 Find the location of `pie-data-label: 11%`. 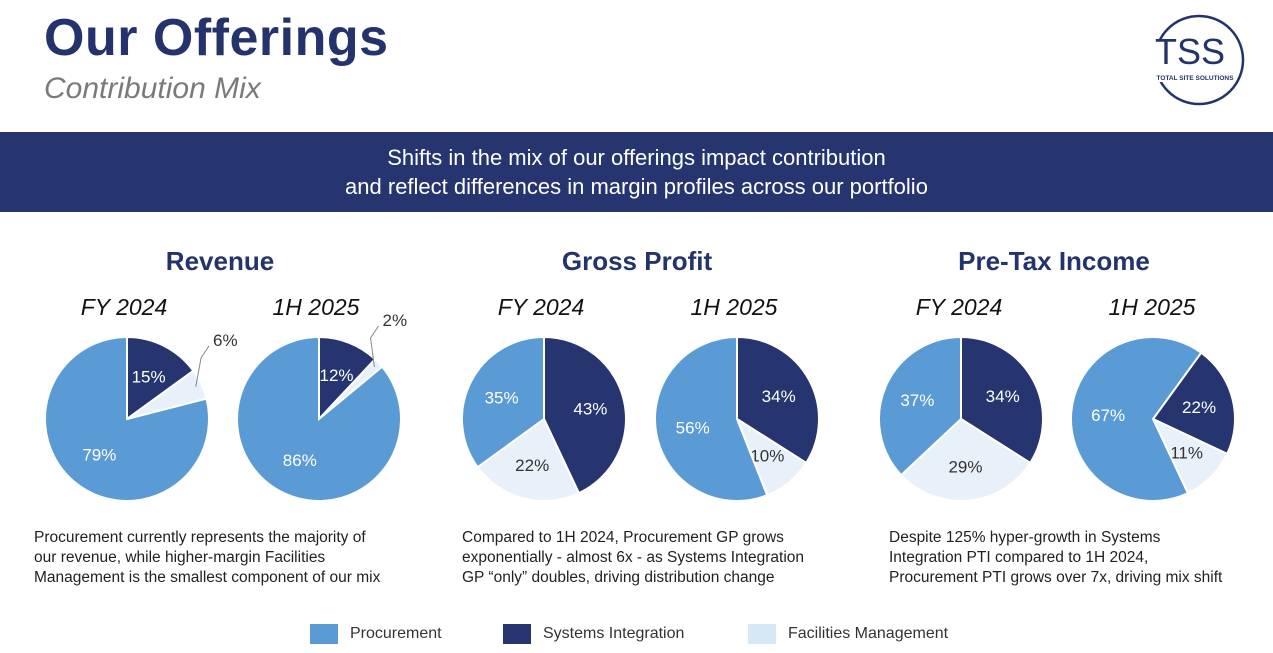

pie-data-label: 11% is located at coordinates (1186, 453).